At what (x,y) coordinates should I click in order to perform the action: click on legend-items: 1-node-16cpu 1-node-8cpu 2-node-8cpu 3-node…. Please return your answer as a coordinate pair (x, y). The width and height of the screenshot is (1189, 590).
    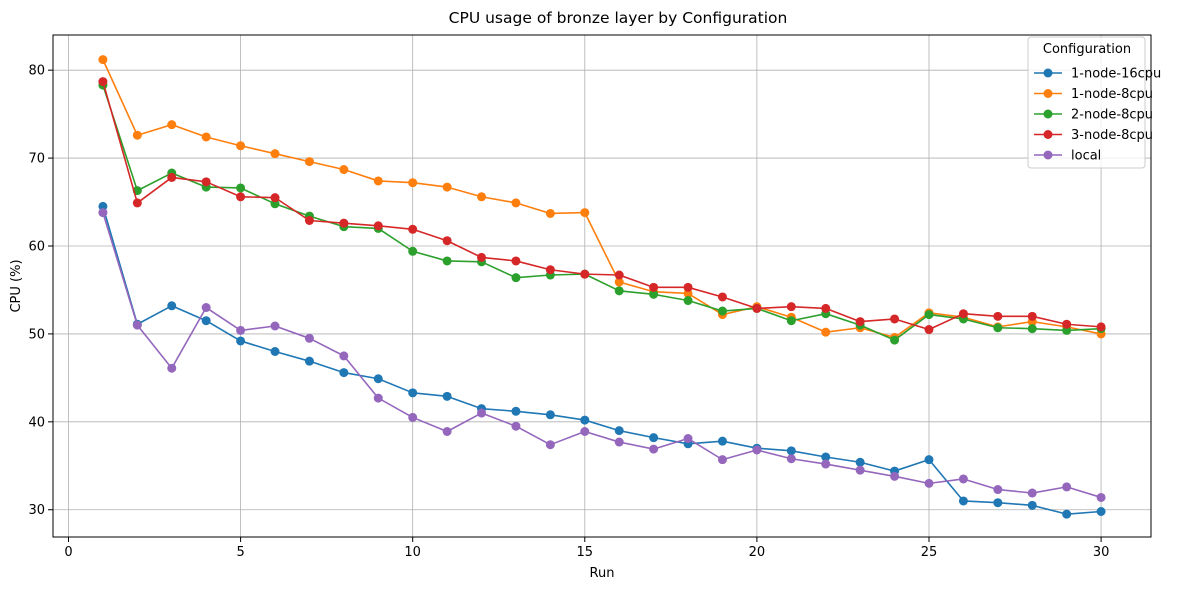
    Looking at the image, I should click on (1097, 115).